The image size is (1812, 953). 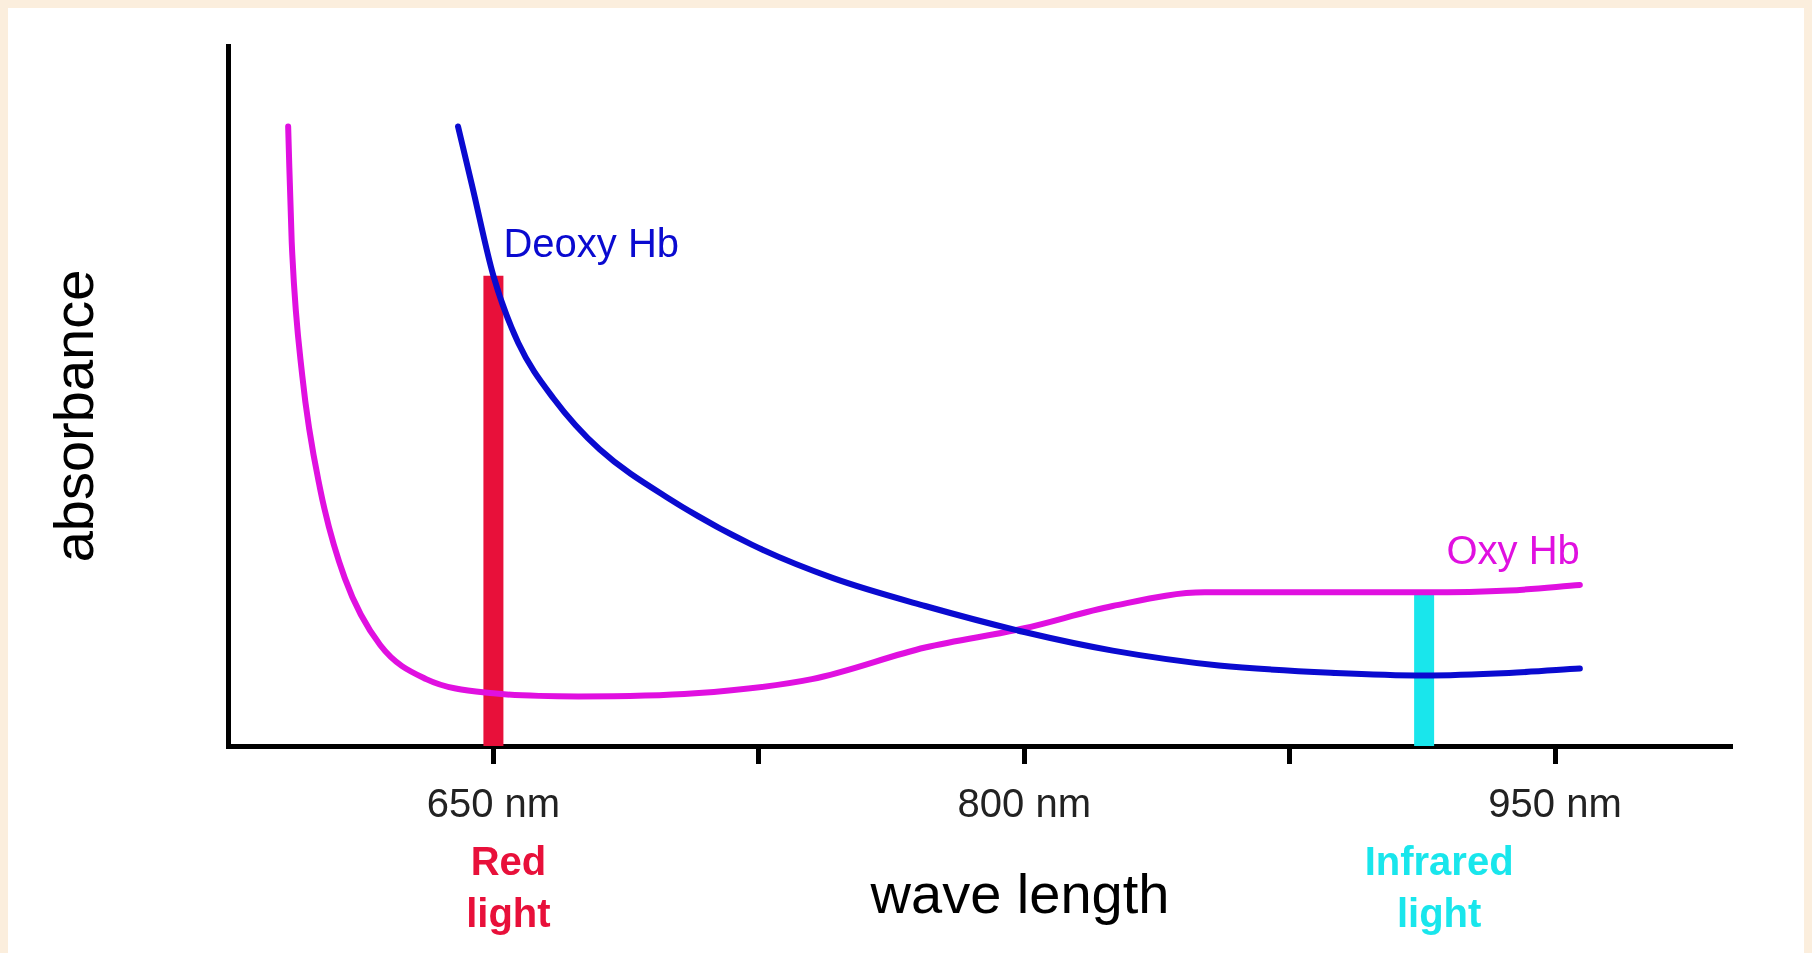 I want to click on x-tick-label: 950 nm, so click(x=1555, y=803).